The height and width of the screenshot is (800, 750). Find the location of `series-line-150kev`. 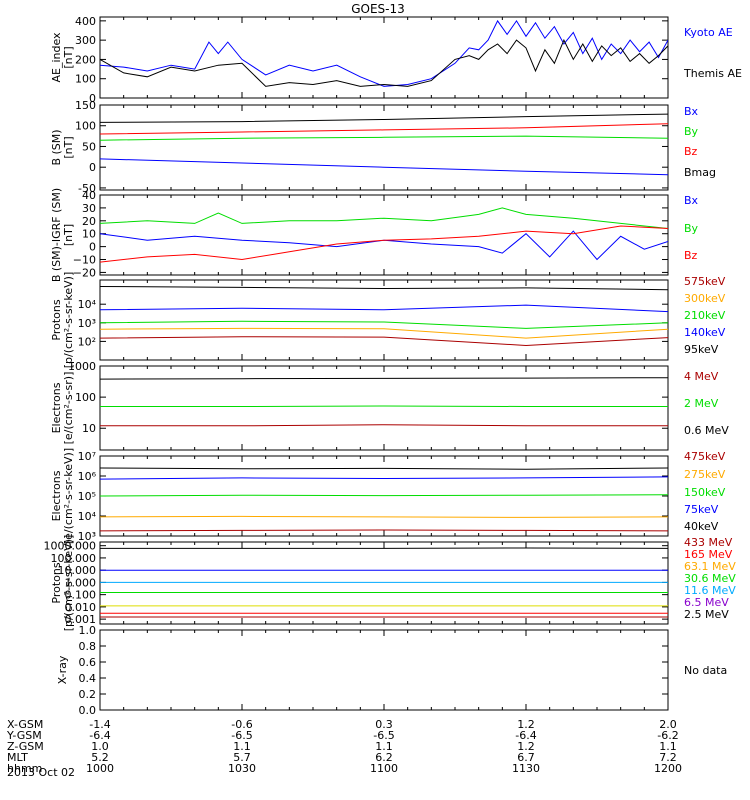

series-line-150kev is located at coordinates (384, 495).